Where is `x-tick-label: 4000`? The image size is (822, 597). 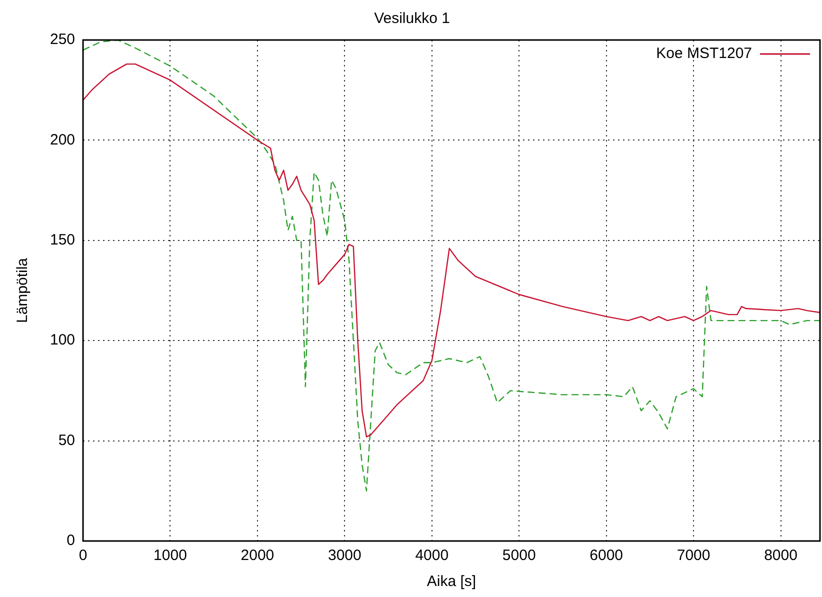 x-tick-label: 4000 is located at coordinates (432, 555).